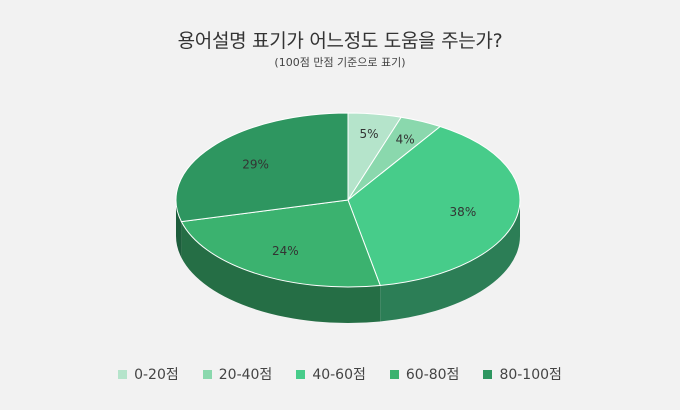 This screenshot has height=410, width=680. Describe the element at coordinates (368, 134) in the screenshot. I see `pie-value-label: 5%` at that location.